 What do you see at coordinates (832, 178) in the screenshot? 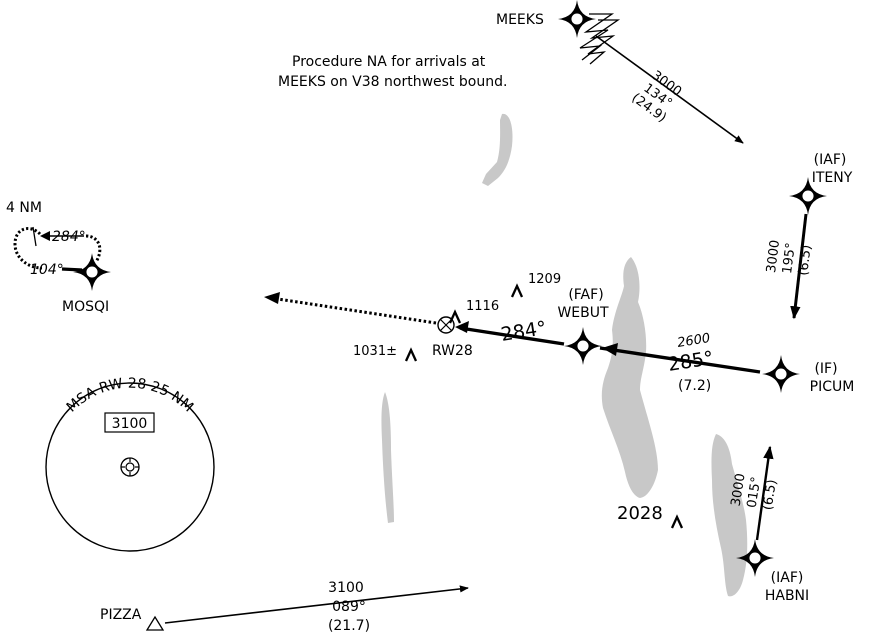
I see `fix-iteny-name: ITENY` at bounding box center [832, 178].